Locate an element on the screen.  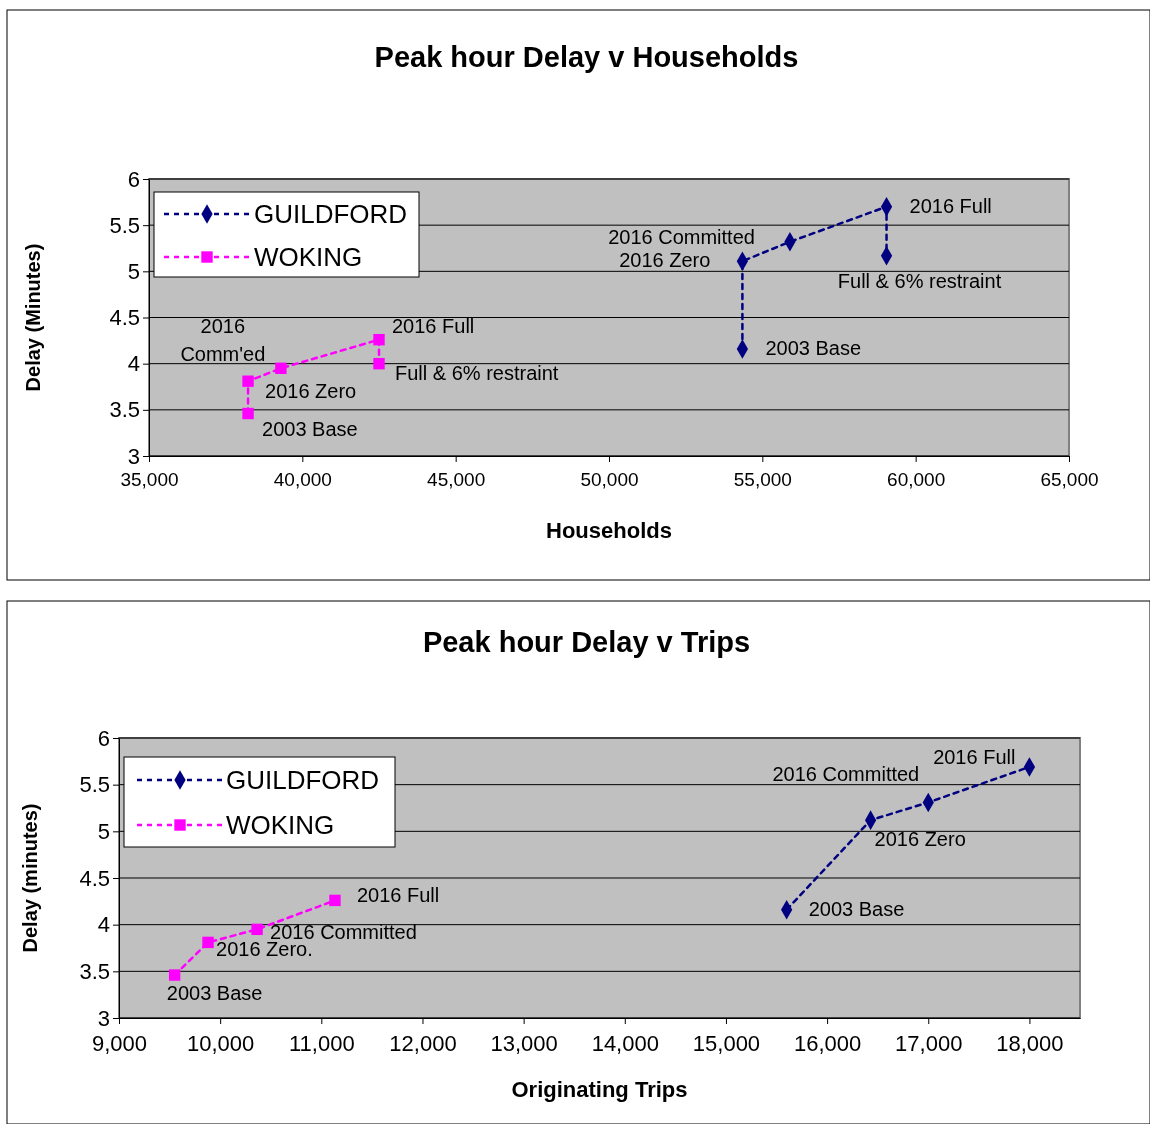
x-tick-label: 12,000 is located at coordinates (423, 1044).